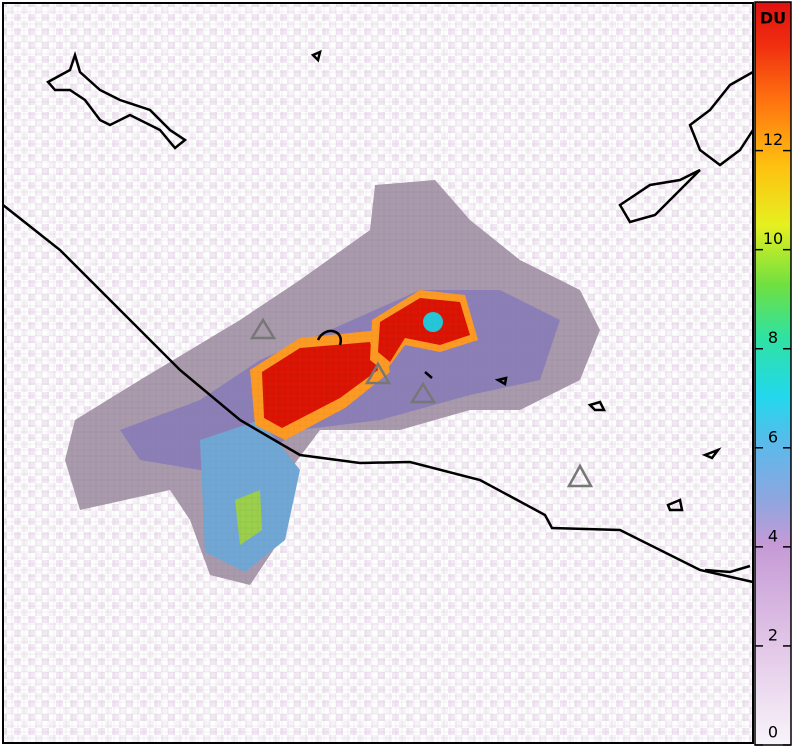  I want to click on colorbar-tick-label: 4, so click(773, 535).